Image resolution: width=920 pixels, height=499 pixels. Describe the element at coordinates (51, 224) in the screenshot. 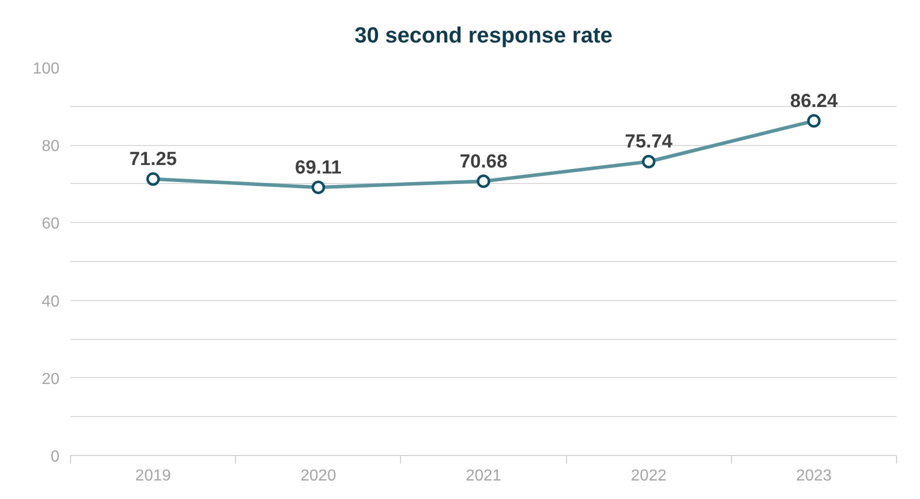

I see `y-tick-label: 60` at that location.